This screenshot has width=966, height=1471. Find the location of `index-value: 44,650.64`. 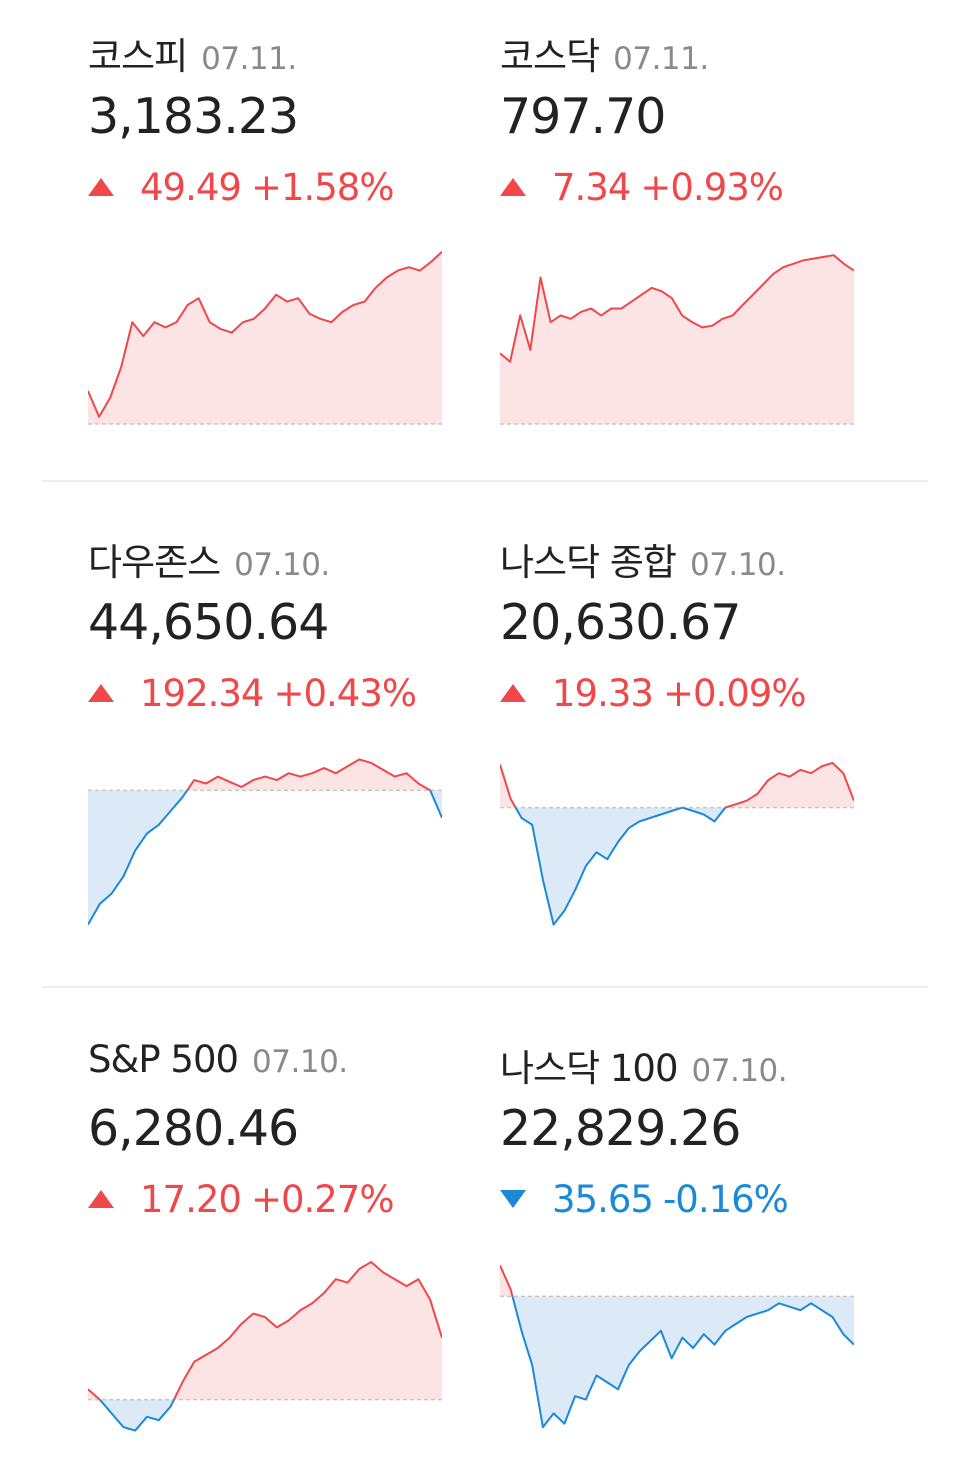

index-value: 44,650.64 is located at coordinates (208, 622).